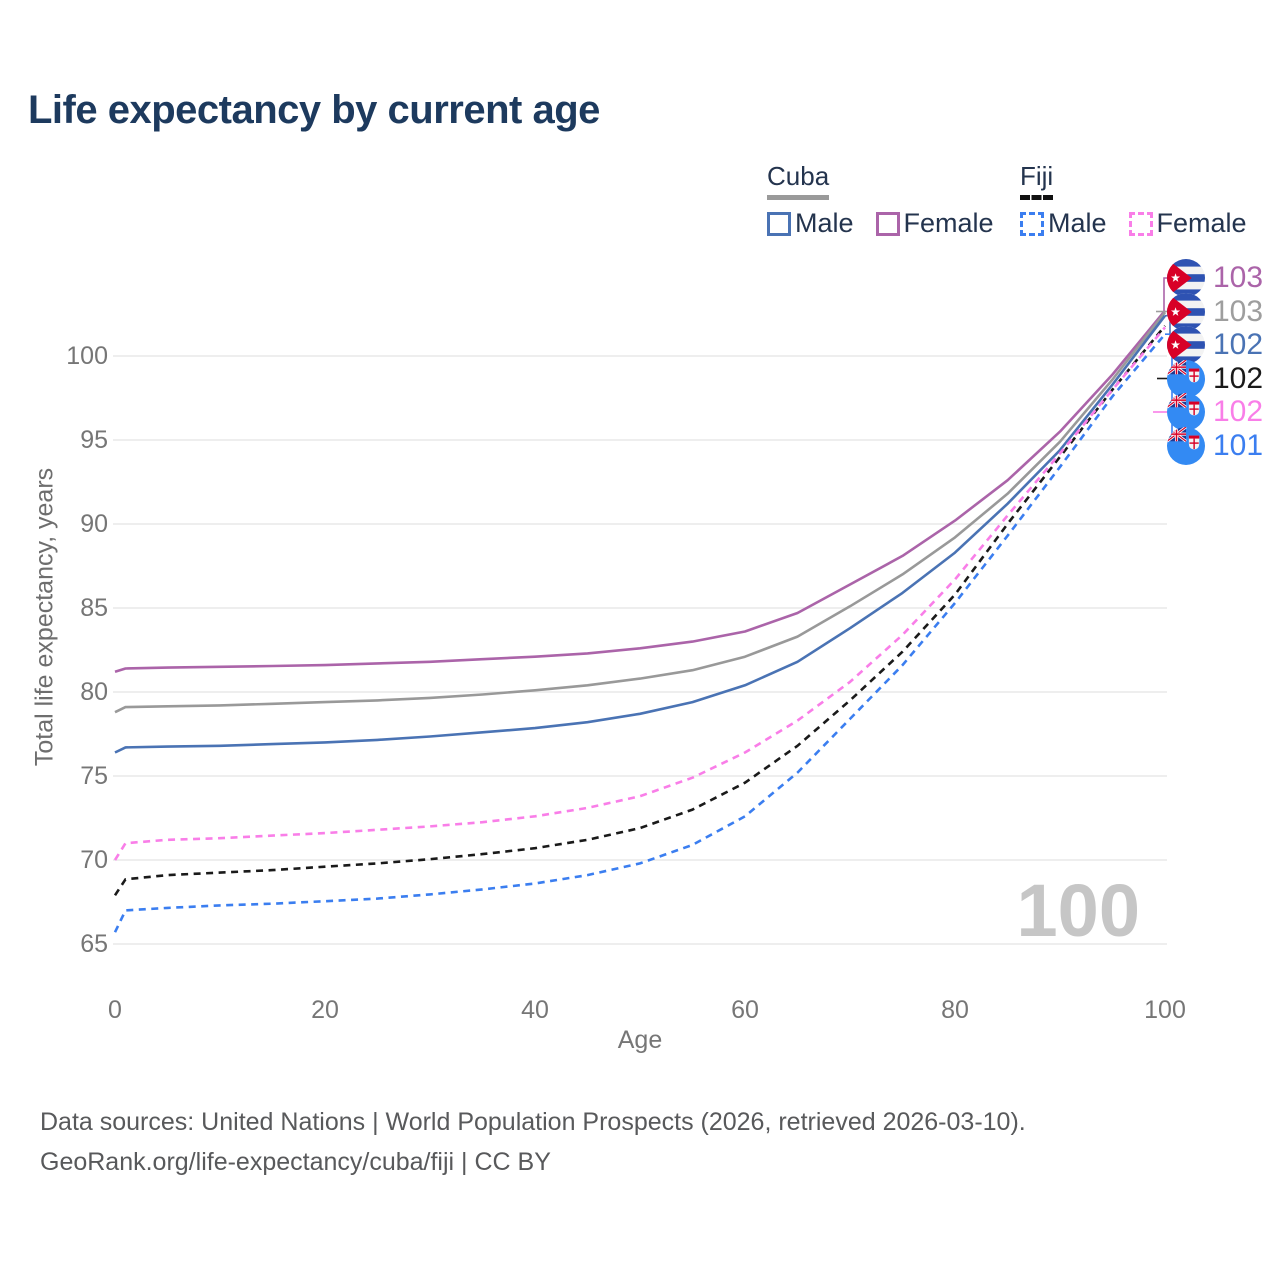  Describe the element at coordinates (94, 440) in the screenshot. I see `y-tick-label: 95` at that location.